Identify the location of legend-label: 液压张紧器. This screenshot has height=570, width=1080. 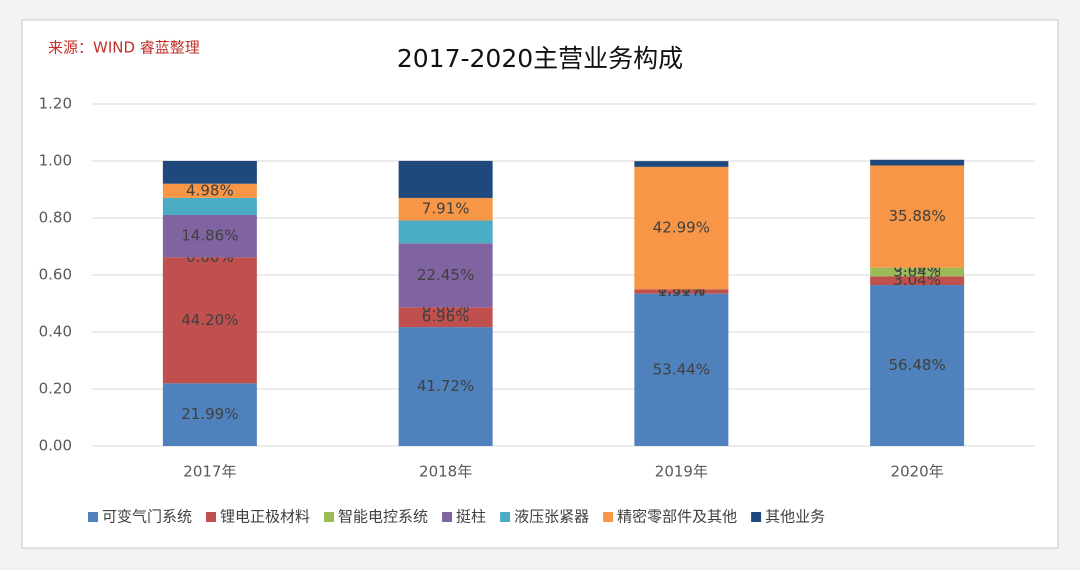
(551, 517).